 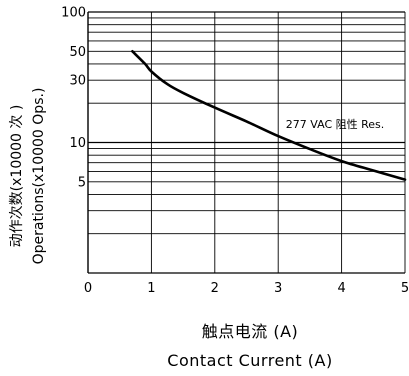 I want to click on y-axis-ticks: 100 50 30 10 5, so click(x=73, y=98).